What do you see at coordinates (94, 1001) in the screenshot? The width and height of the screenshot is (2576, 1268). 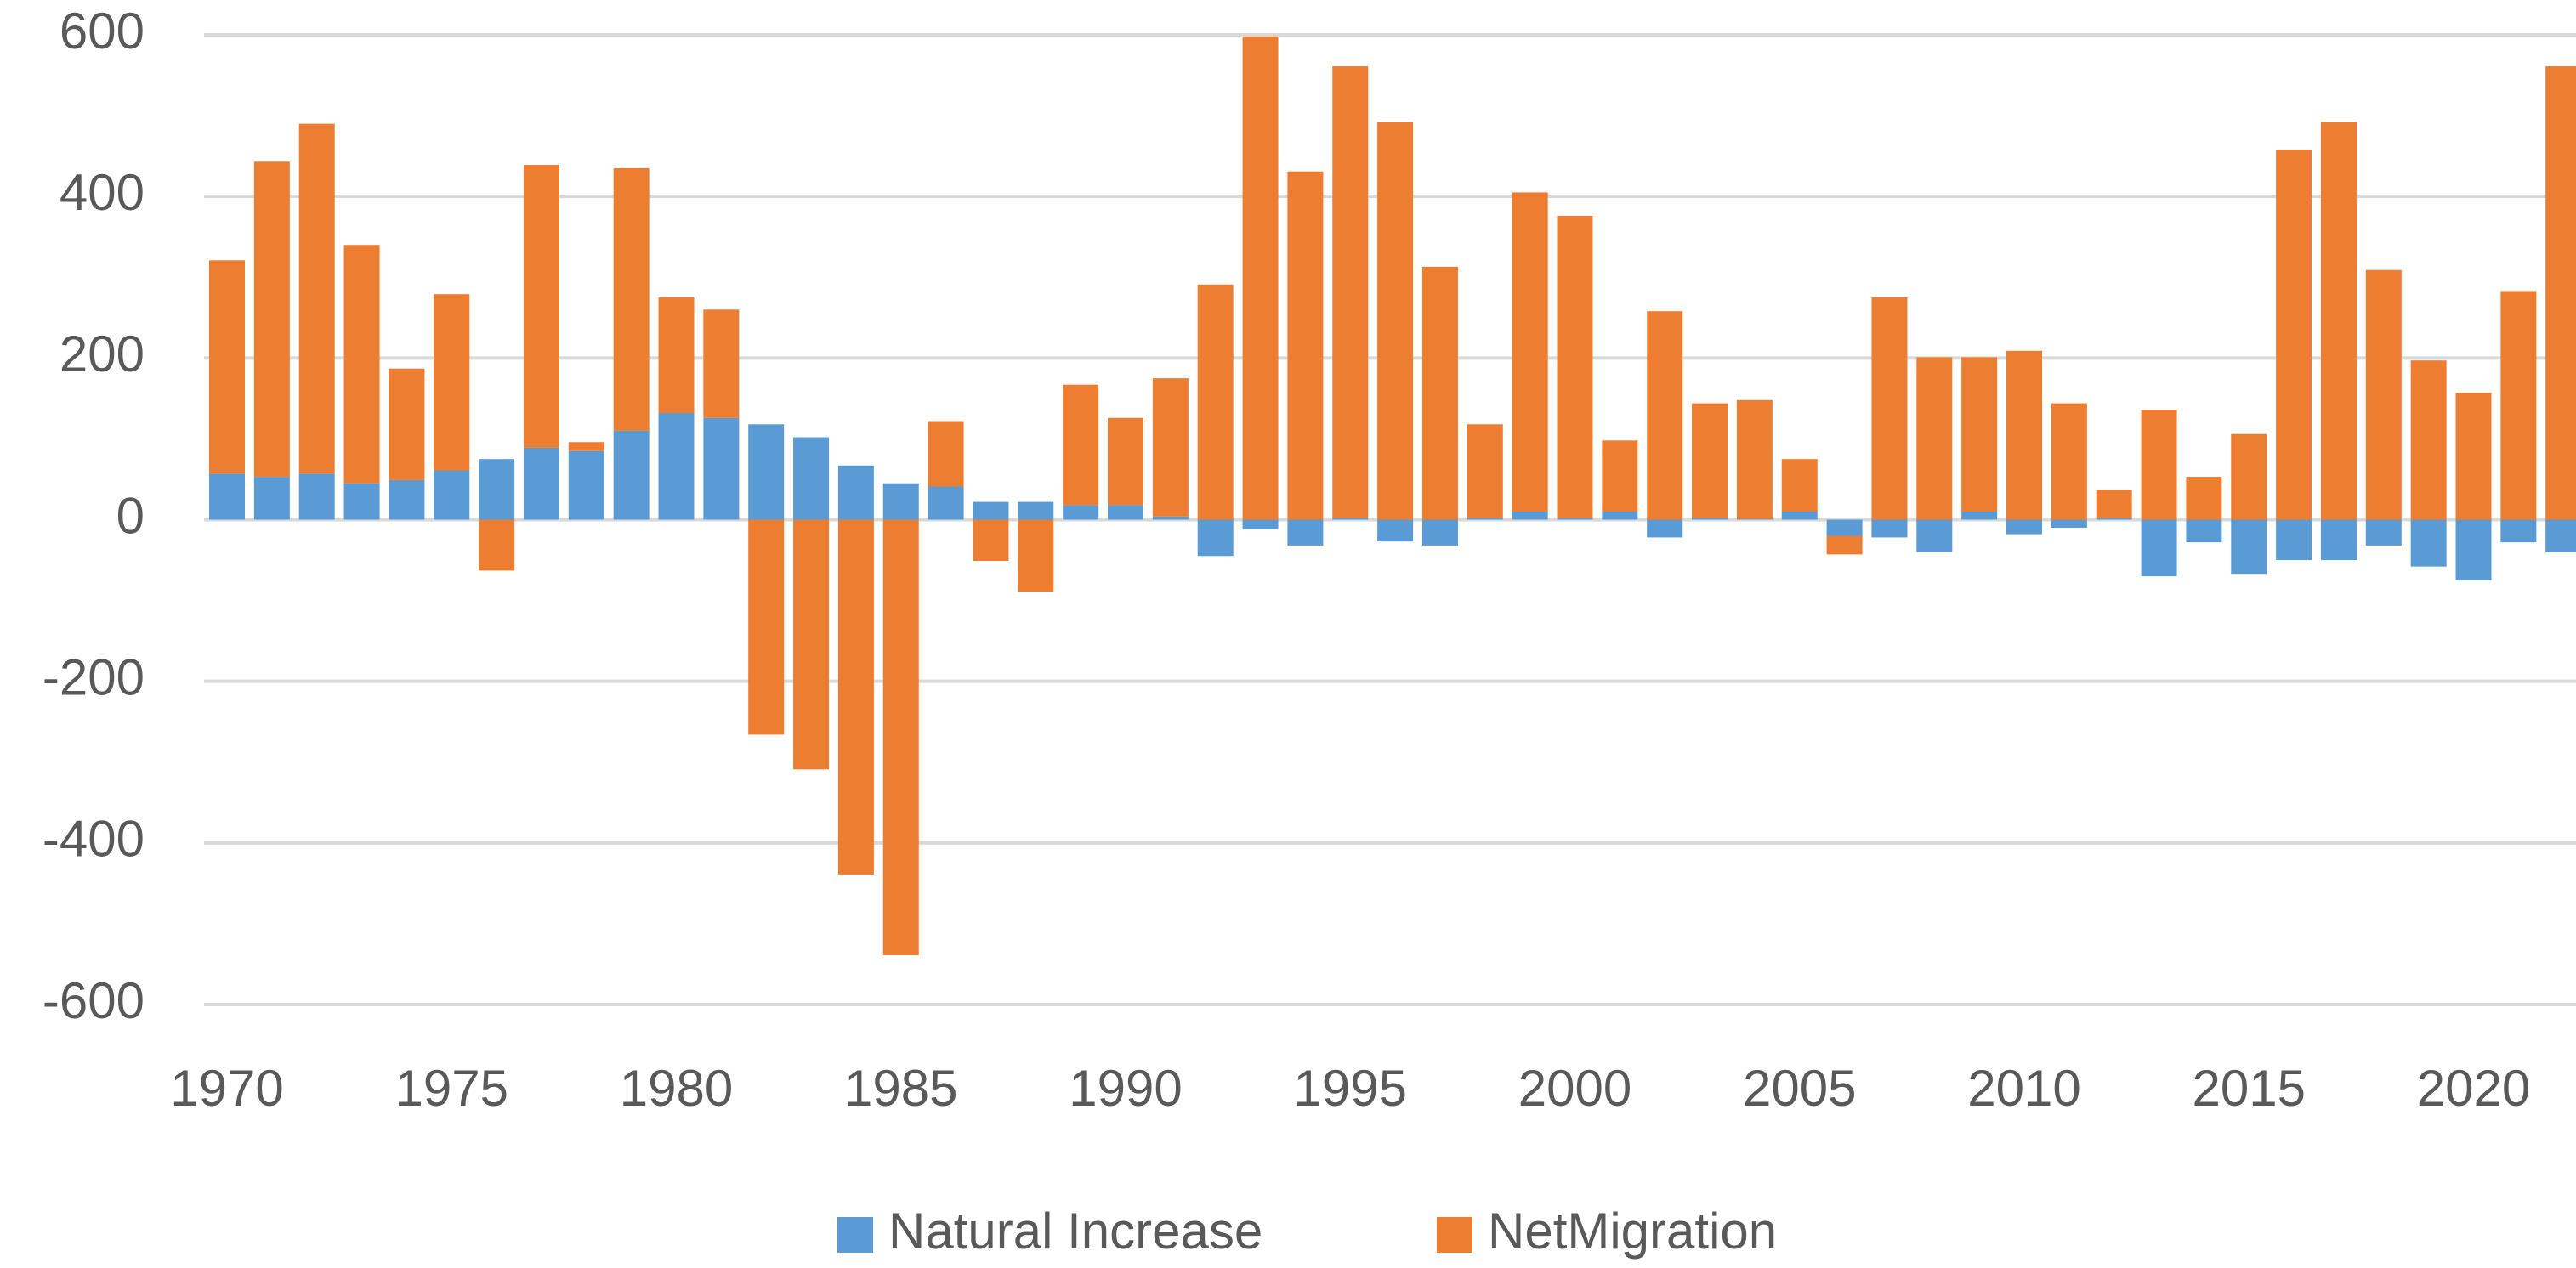 I see `y-tick-label: -600` at bounding box center [94, 1001].